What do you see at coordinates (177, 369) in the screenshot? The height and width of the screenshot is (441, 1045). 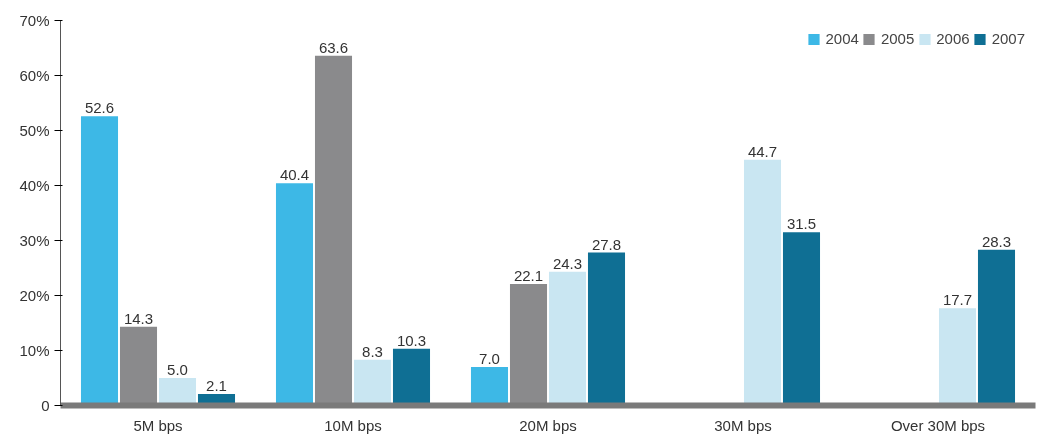 I see `data-label: 5.0` at bounding box center [177, 369].